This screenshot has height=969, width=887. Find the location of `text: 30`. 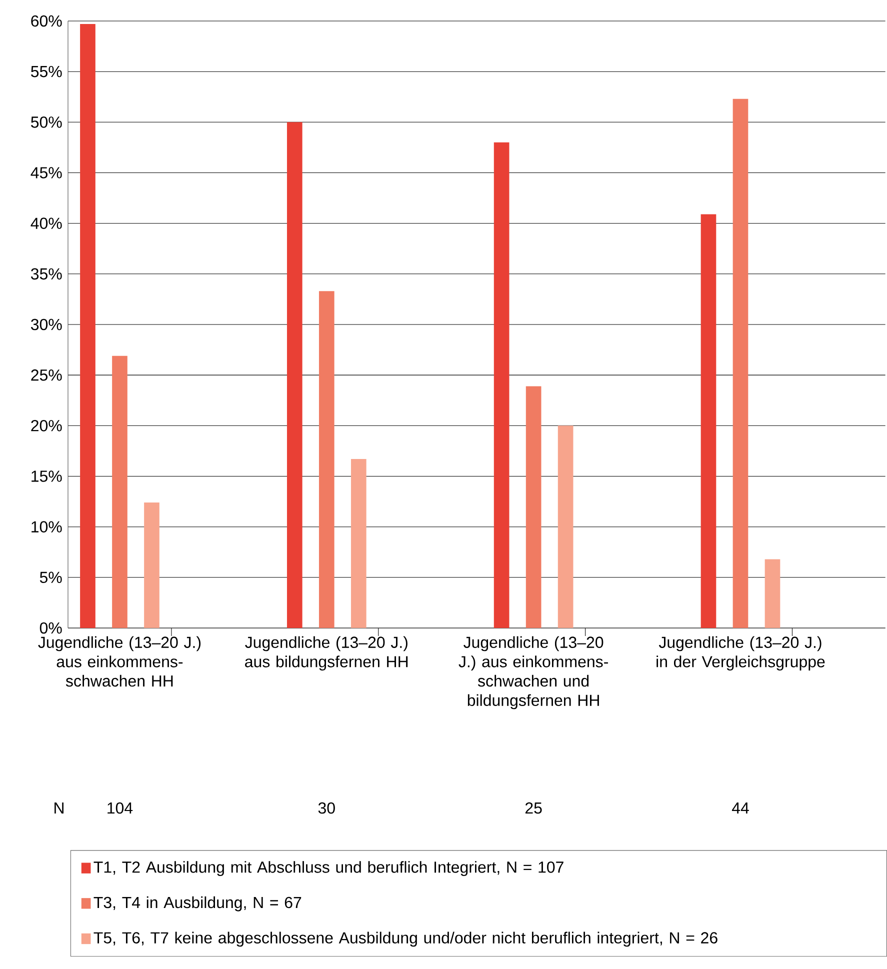

text: 30 is located at coordinates (326, 808).